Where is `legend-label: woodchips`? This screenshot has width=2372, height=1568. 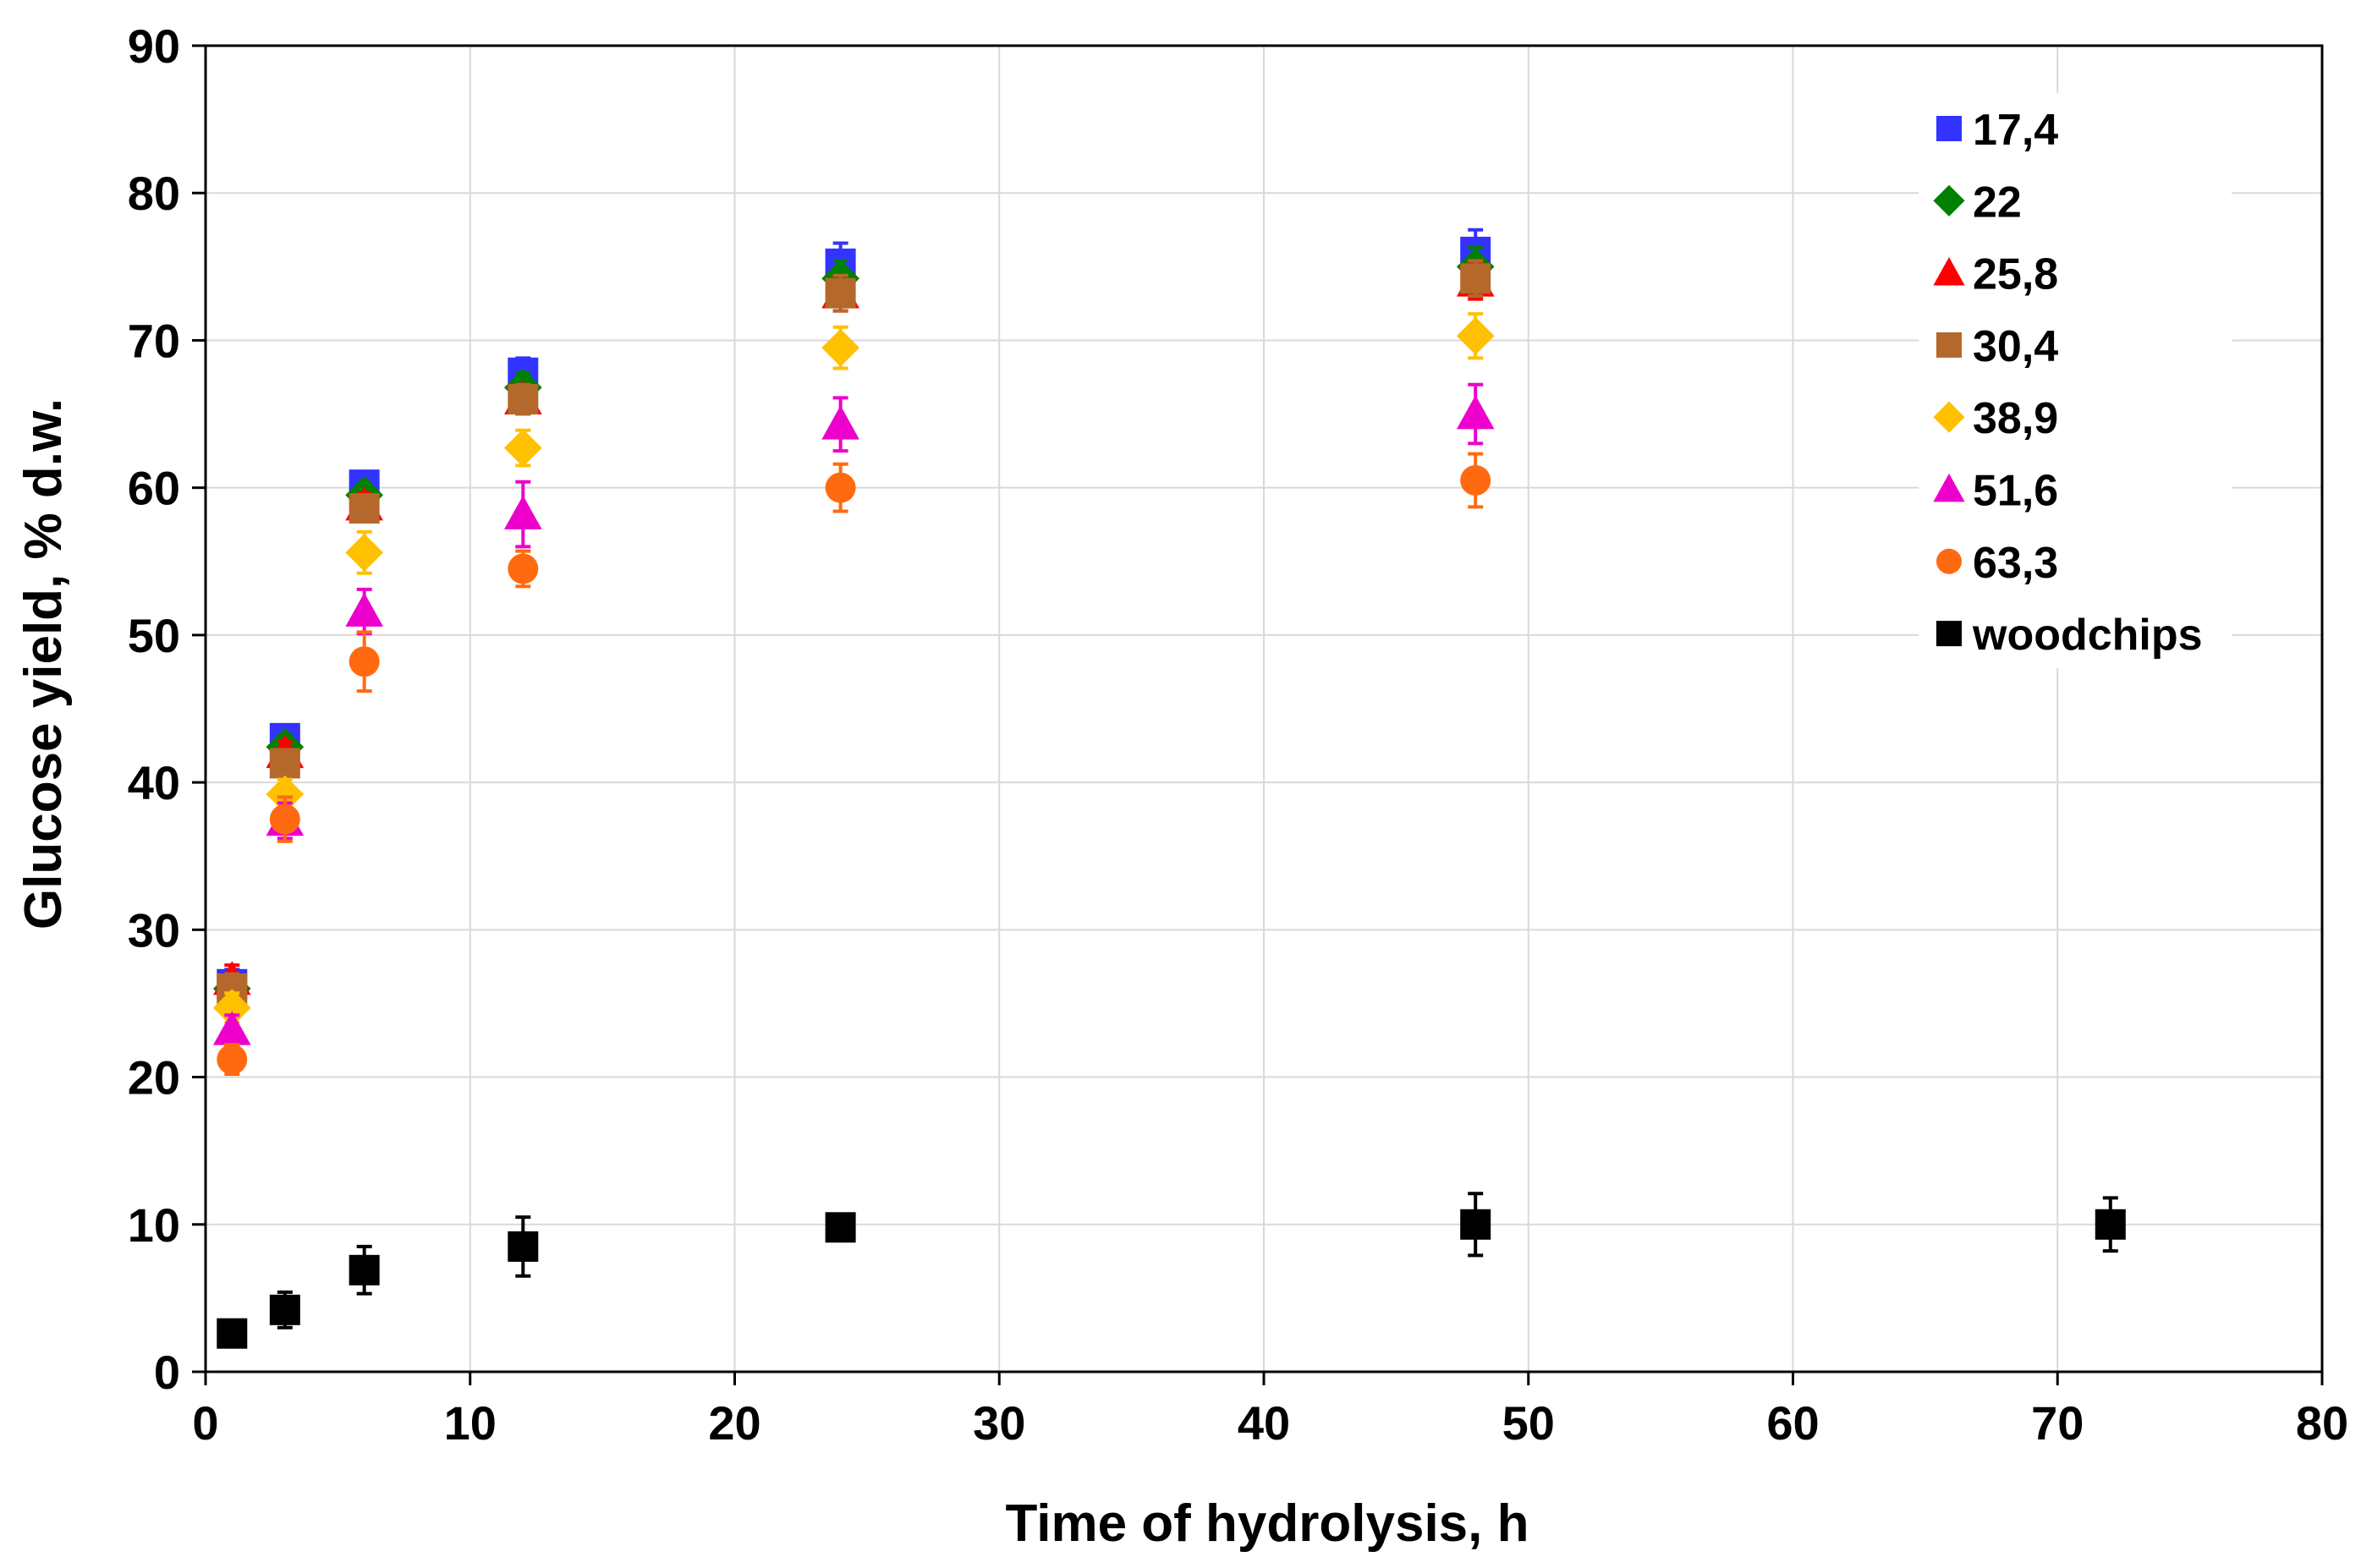 legend-label: woodchips is located at coordinates (2087, 636).